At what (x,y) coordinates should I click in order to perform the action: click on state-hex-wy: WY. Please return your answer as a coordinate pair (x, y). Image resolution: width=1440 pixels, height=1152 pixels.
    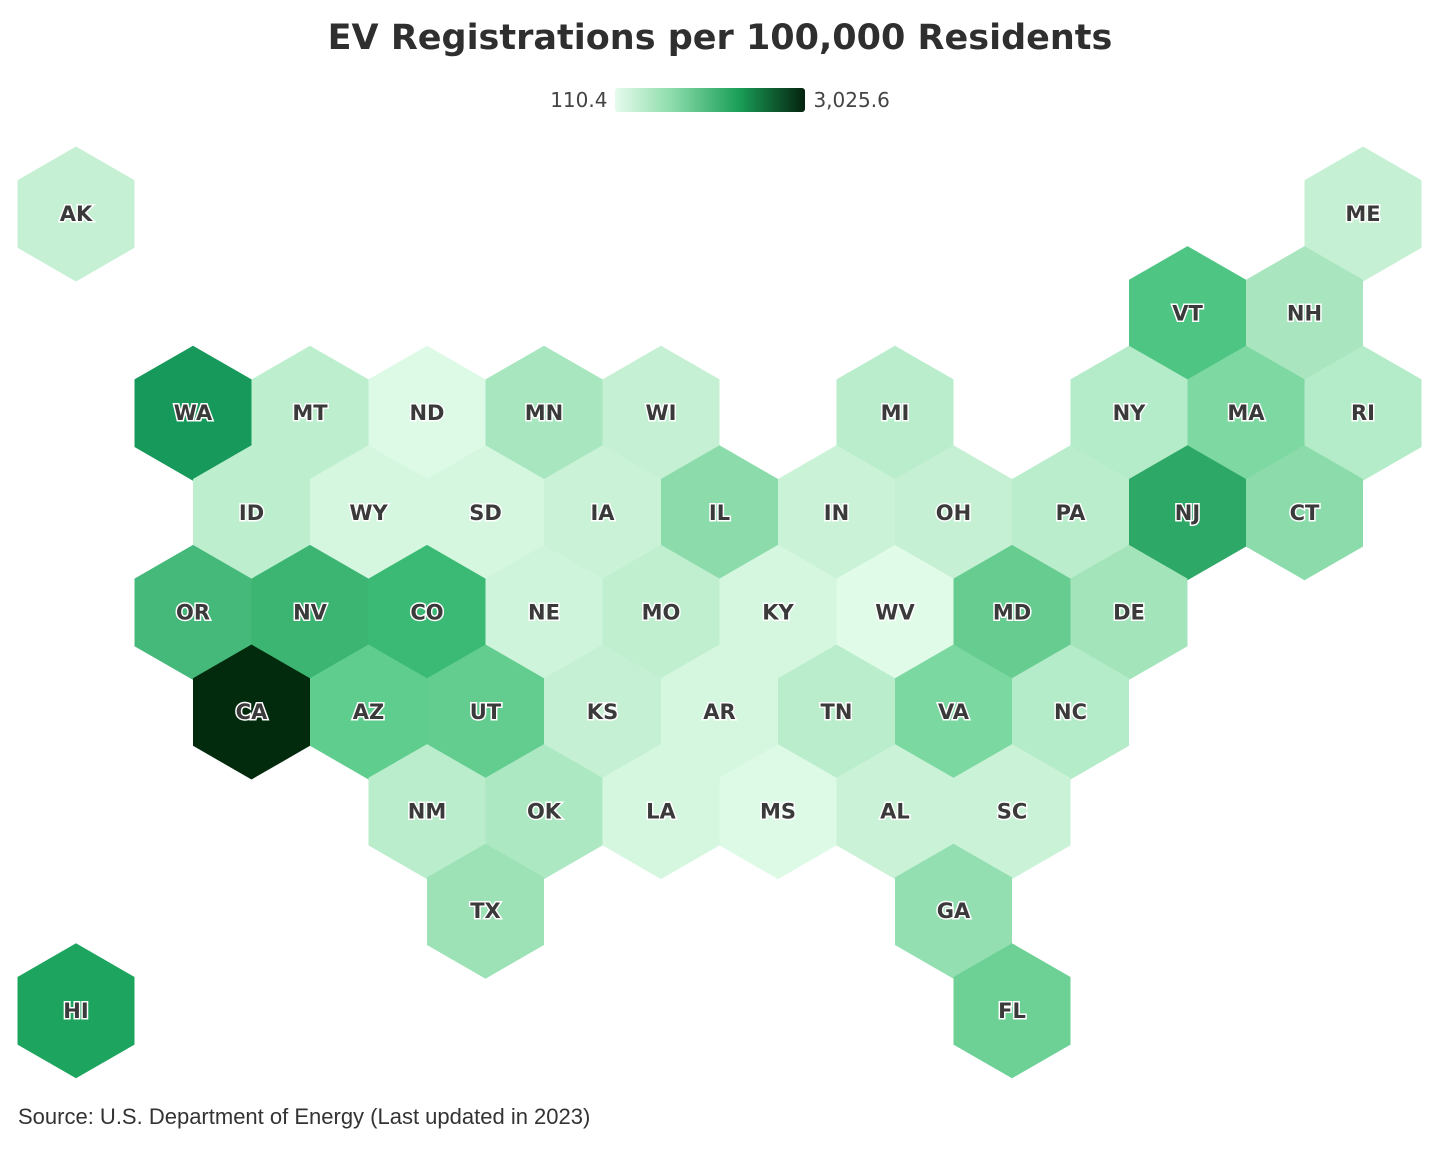
    Looking at the image, I should click on (368, 513).